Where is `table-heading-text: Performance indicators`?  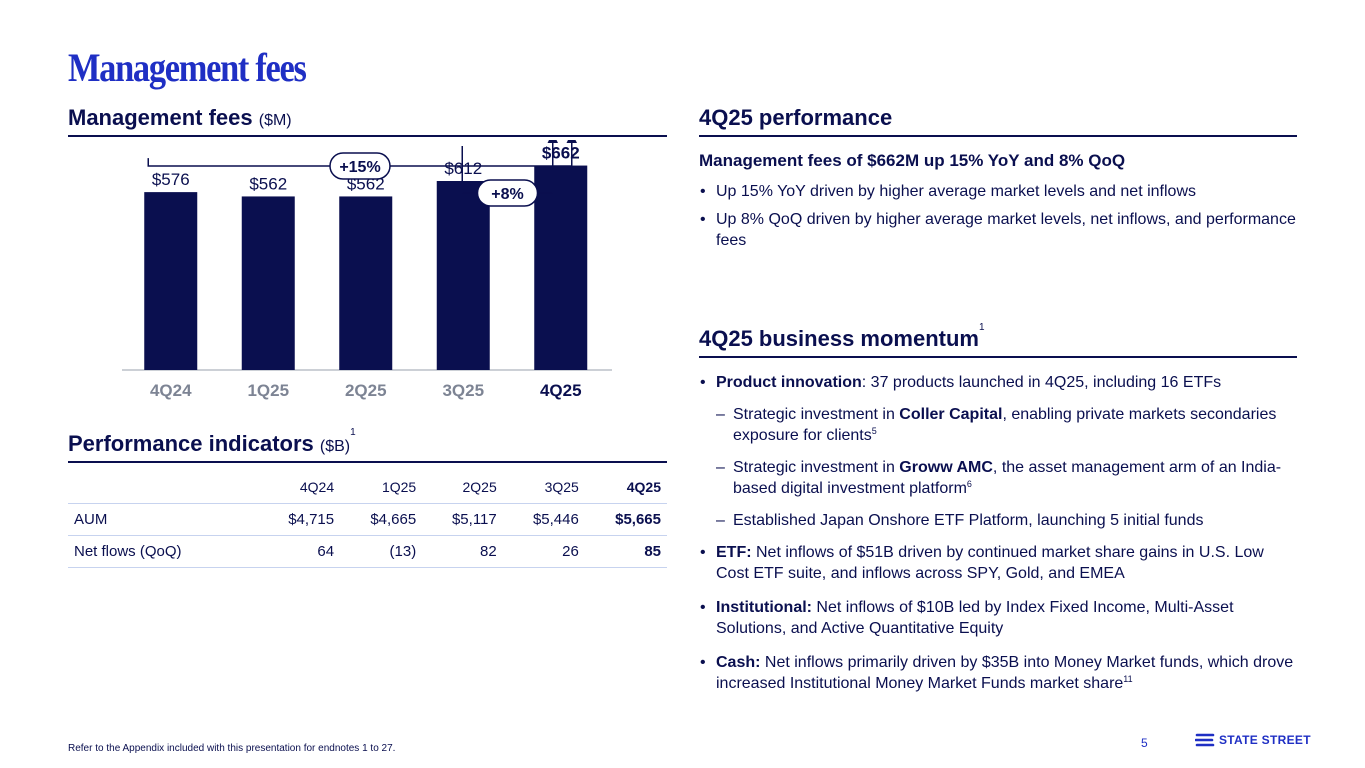
table-heading-text: Performance indicators is located at coordinates (191, 443).